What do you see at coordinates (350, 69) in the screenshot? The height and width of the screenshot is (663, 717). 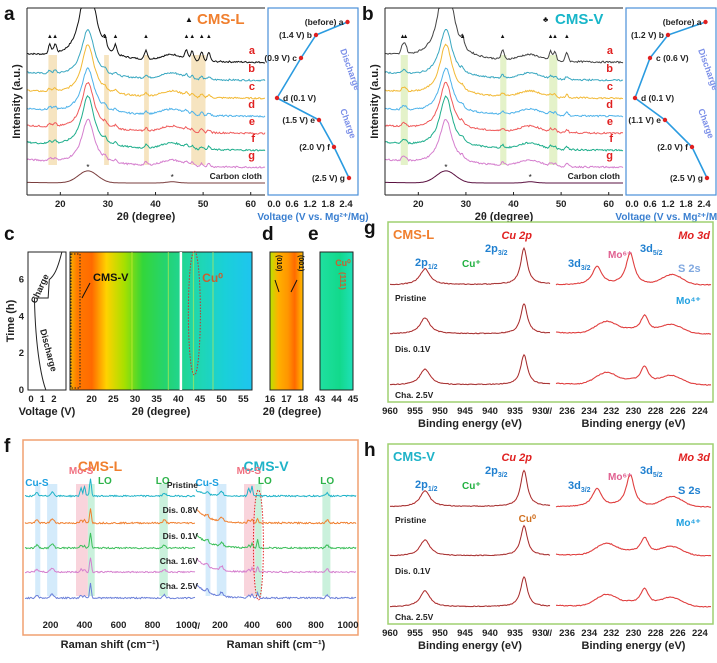 I see `panel-a-discharge-label: Discharge` at bounding box center [350, 69].